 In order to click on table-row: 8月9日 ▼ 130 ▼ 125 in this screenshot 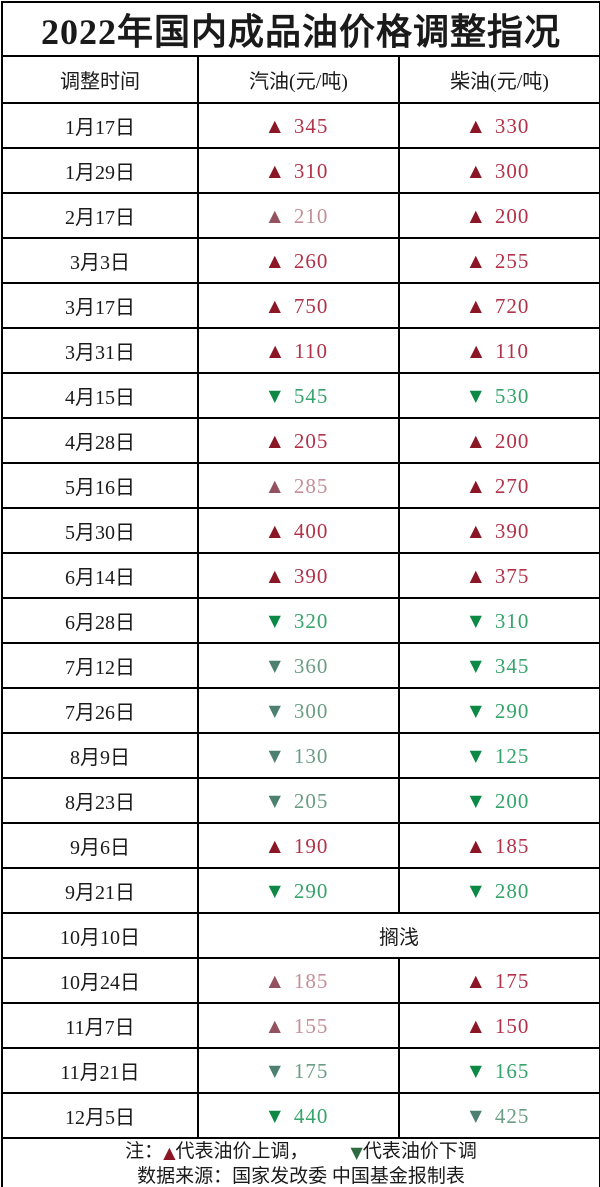, I will do `click(300, 755)`.